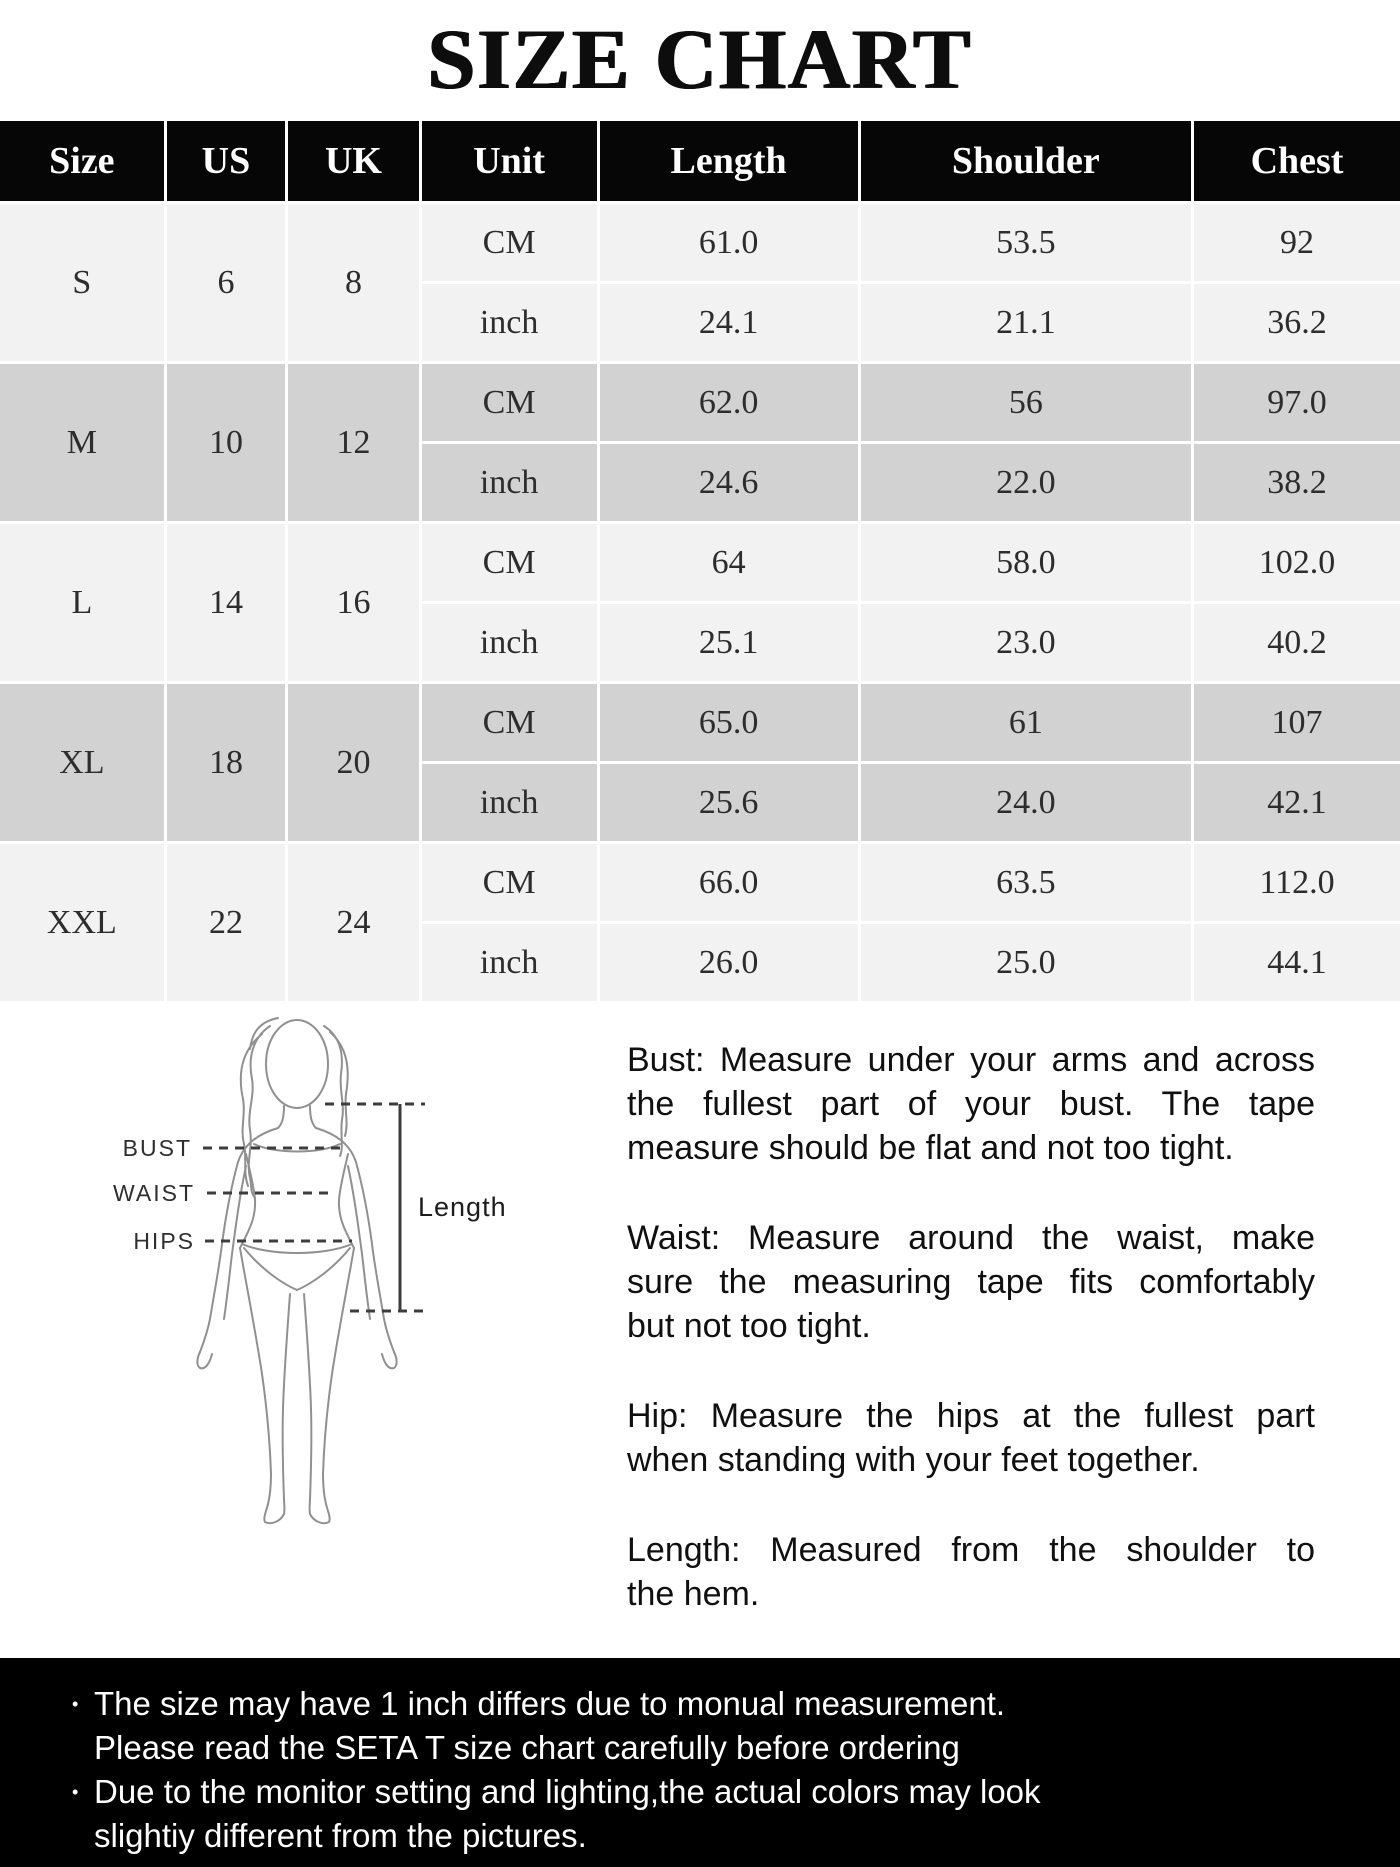 The width and height of the screenshot is (1400, 1867). I want to click on table-row: inch 25.1 23.0 40.2, so click(700, 642).